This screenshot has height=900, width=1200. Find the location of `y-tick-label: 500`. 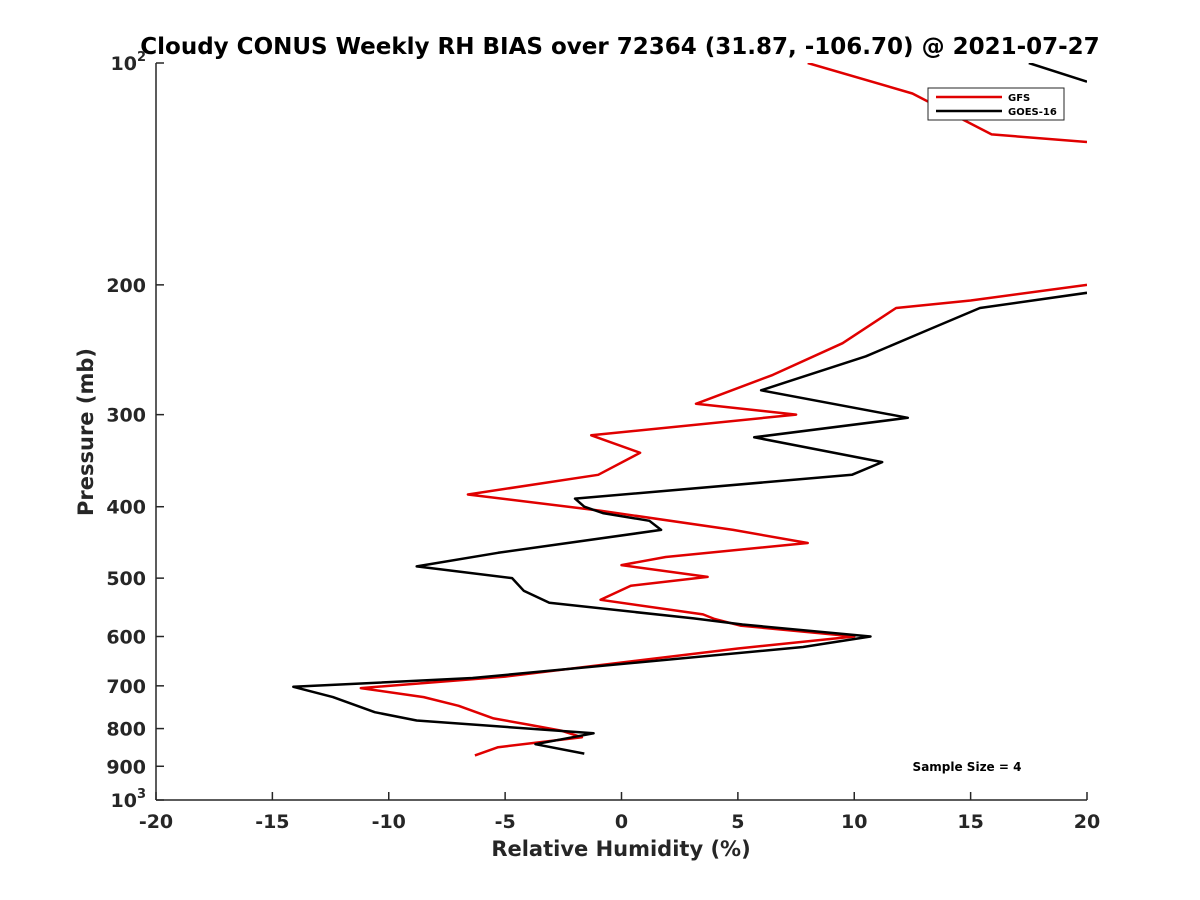

y-tick-label: 500 is located at coordinates (126, 579).